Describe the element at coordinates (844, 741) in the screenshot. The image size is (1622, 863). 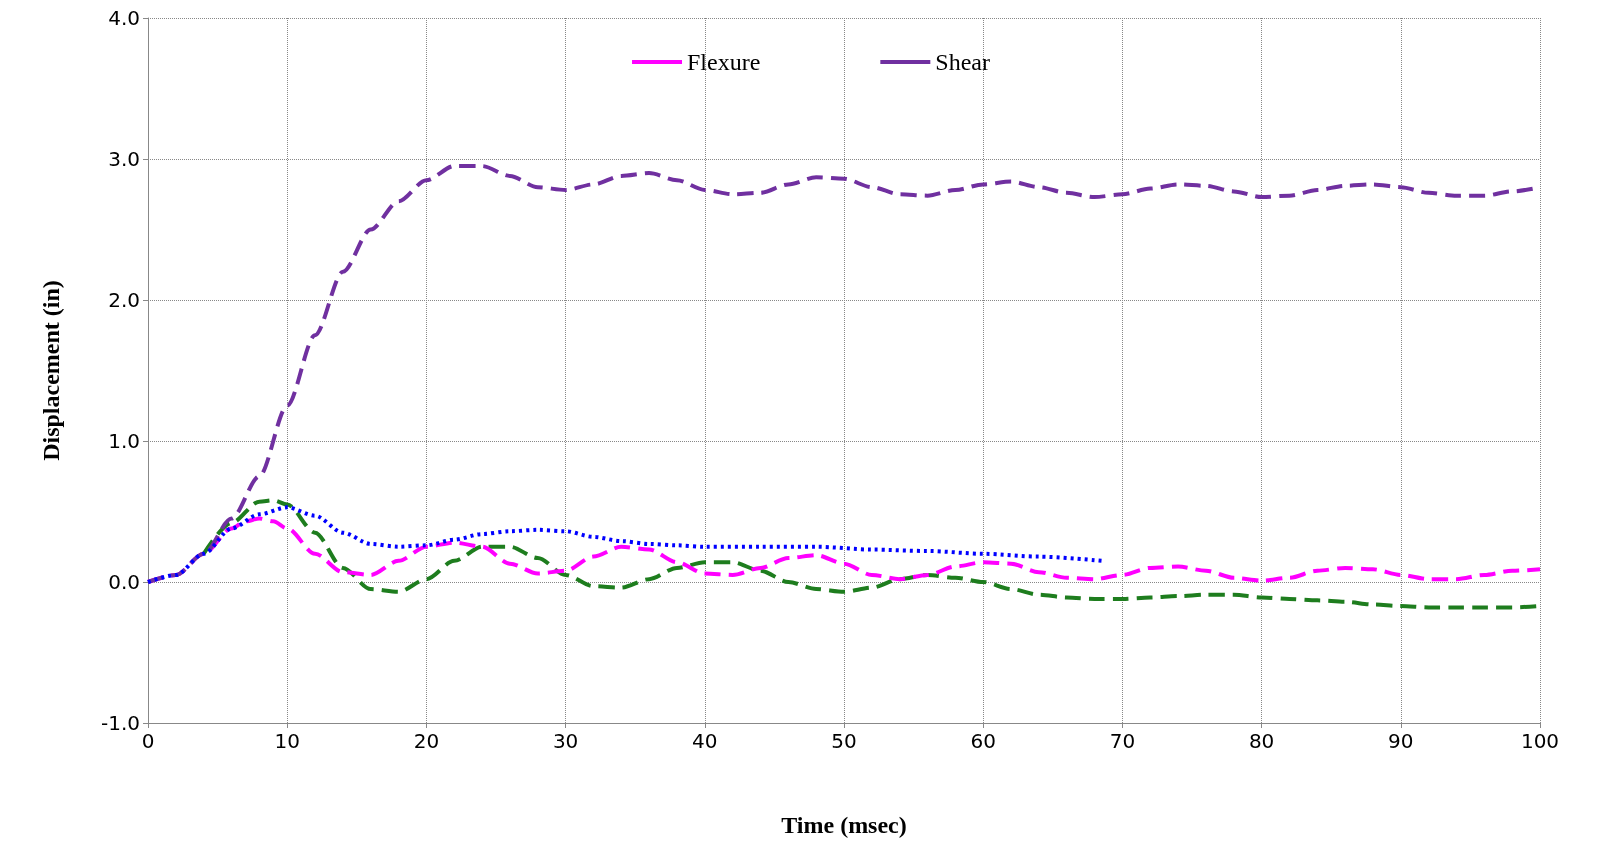
I see `x-tick-label: 50` at that location.